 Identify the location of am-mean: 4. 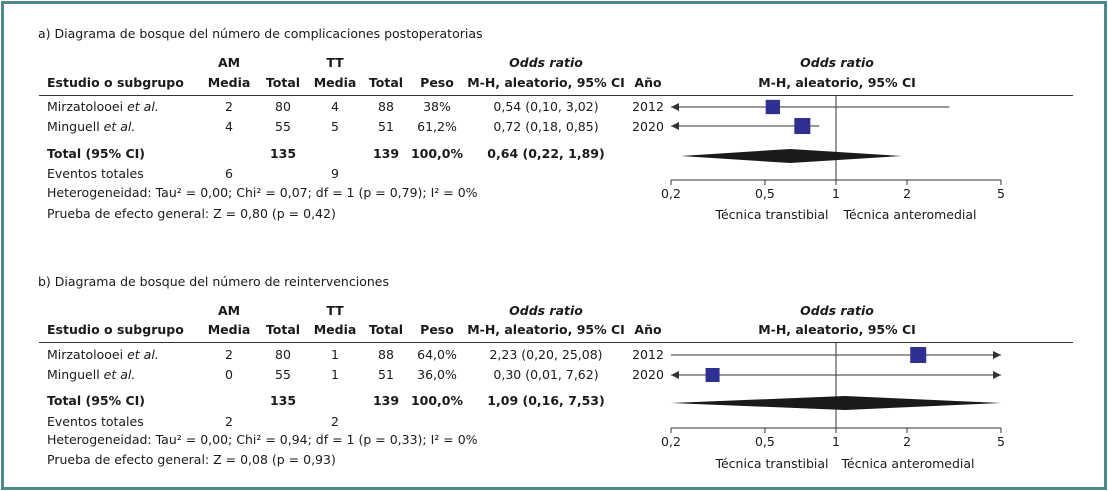
(229, 126).